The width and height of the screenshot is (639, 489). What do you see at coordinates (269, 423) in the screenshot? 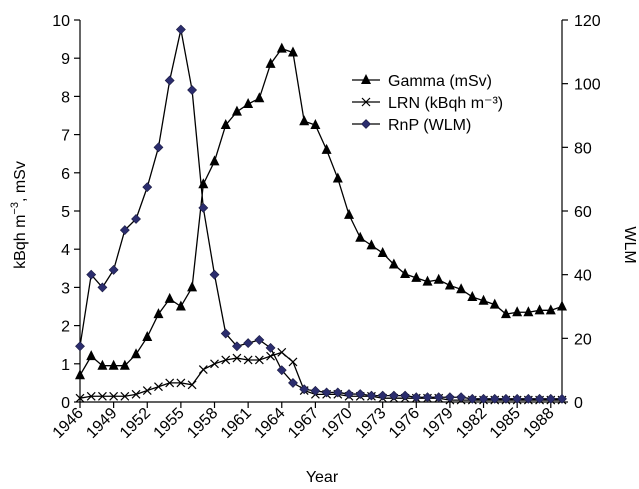
I see `x-tick-label: 1964` at bounding box center [269, 423].